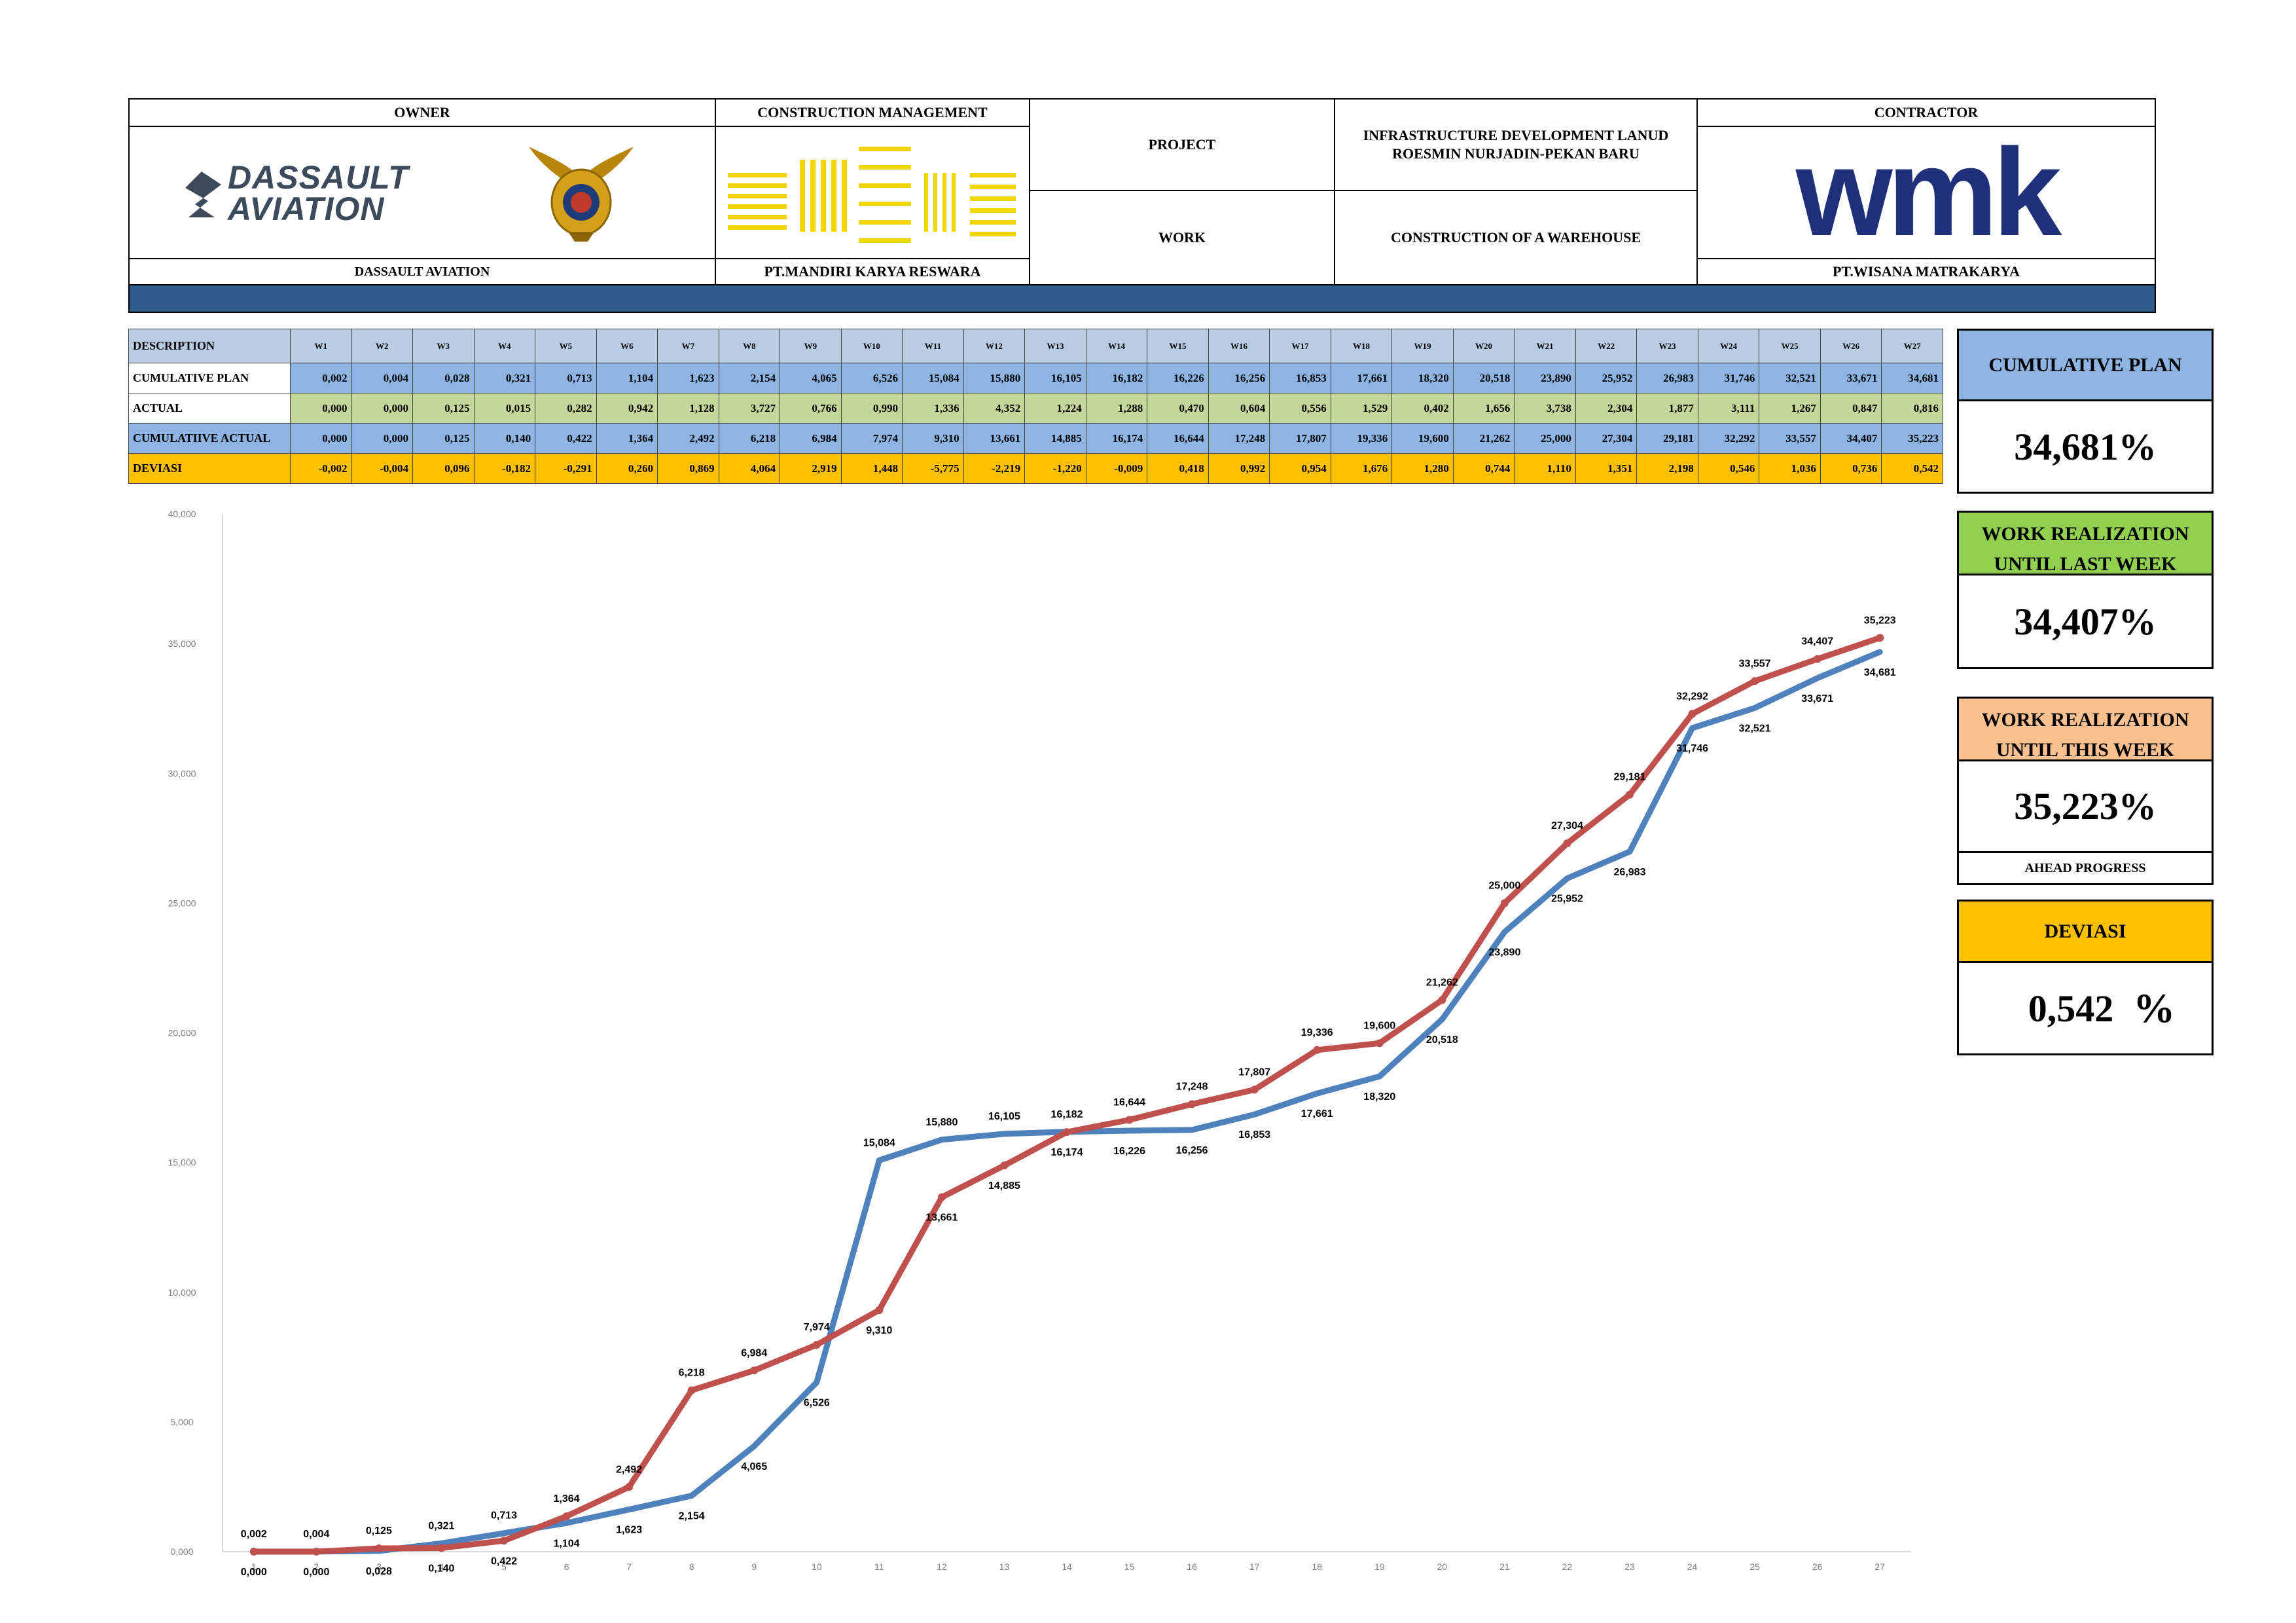  I want to click on plan-data-label: 0,004, so click(316, 1534).